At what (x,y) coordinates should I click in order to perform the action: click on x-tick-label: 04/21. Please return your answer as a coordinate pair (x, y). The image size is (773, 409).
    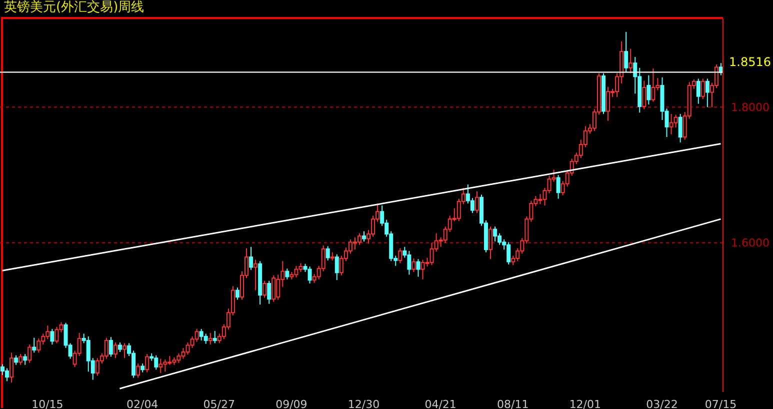
    Looking at the image, I should click on (440, 403).